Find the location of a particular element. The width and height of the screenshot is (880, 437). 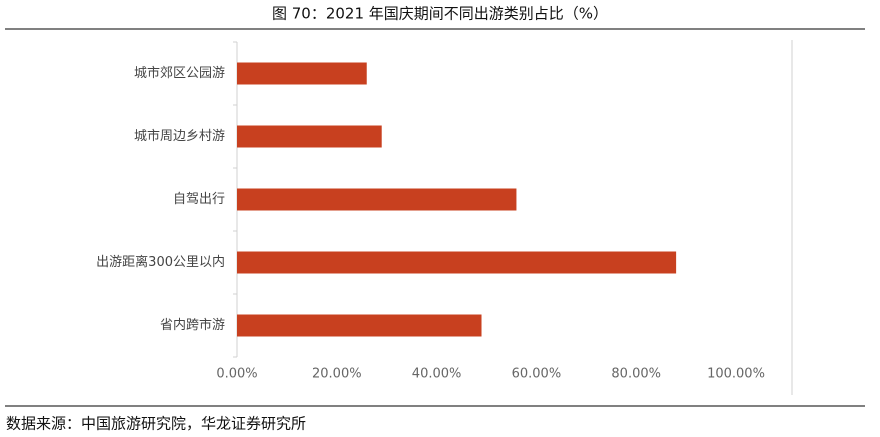

x-tick-label: 60.00% is located at coordinates (537, 374).